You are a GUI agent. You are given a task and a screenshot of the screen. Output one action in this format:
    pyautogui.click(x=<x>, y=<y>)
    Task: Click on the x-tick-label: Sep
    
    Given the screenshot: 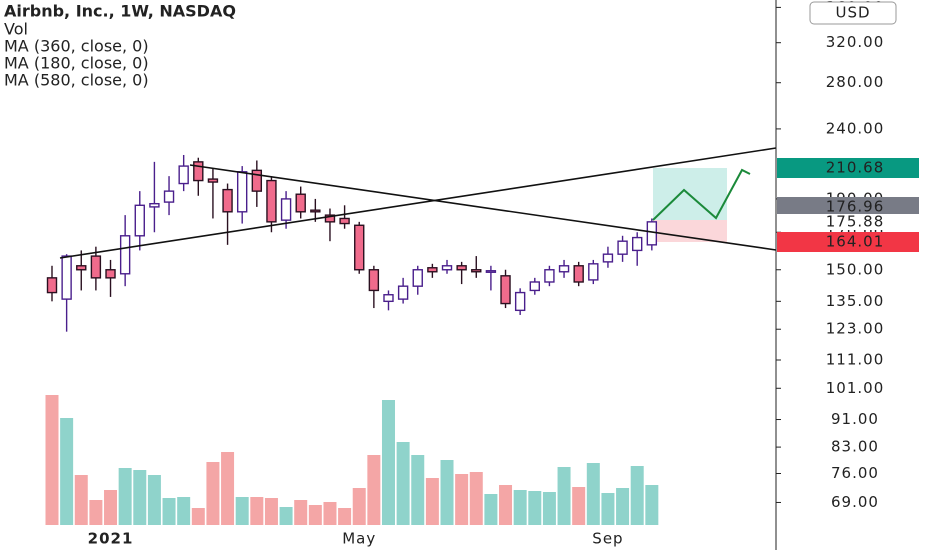 What is the action you would take?
    pyautogui.click(x=607, y=539)
    